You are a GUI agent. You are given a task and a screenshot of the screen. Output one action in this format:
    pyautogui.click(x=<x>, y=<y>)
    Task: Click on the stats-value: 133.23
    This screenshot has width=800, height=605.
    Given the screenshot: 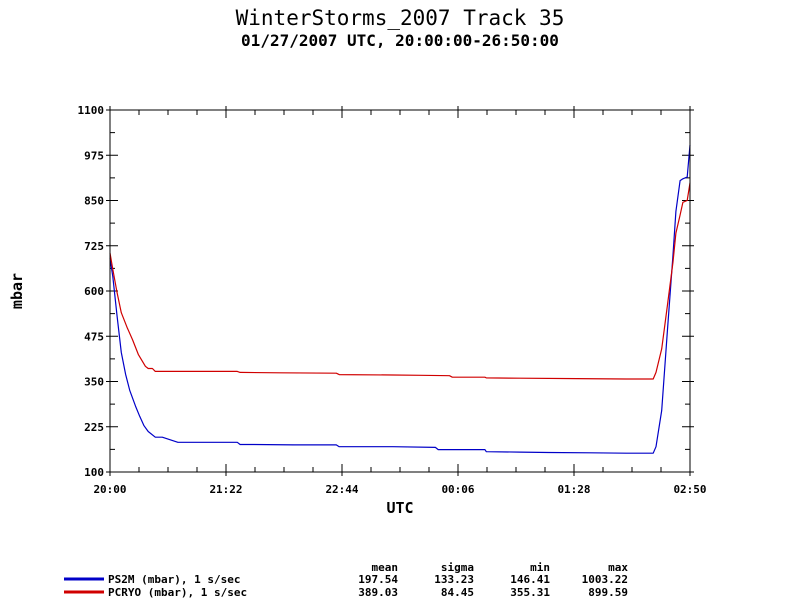 What is the action you would take?
    pyautogui.click(x=454, y=579)
    